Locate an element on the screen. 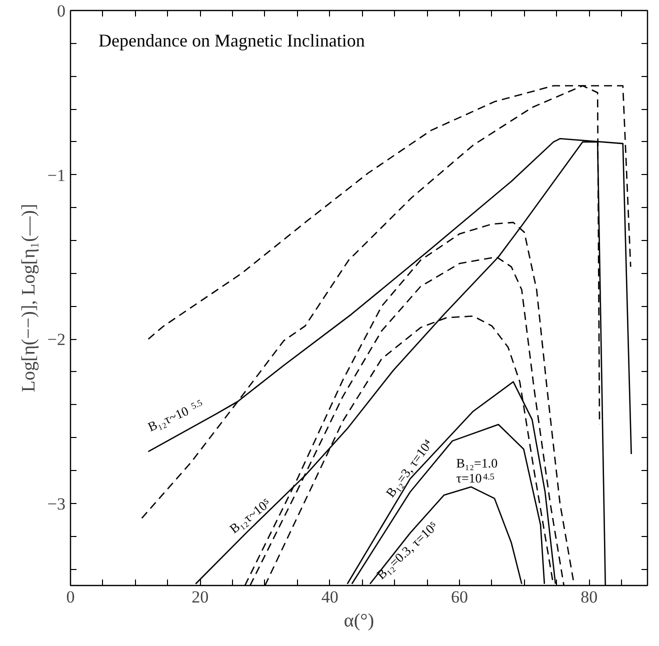  y-tick-label: 0 is located at coordinates (61, 11).